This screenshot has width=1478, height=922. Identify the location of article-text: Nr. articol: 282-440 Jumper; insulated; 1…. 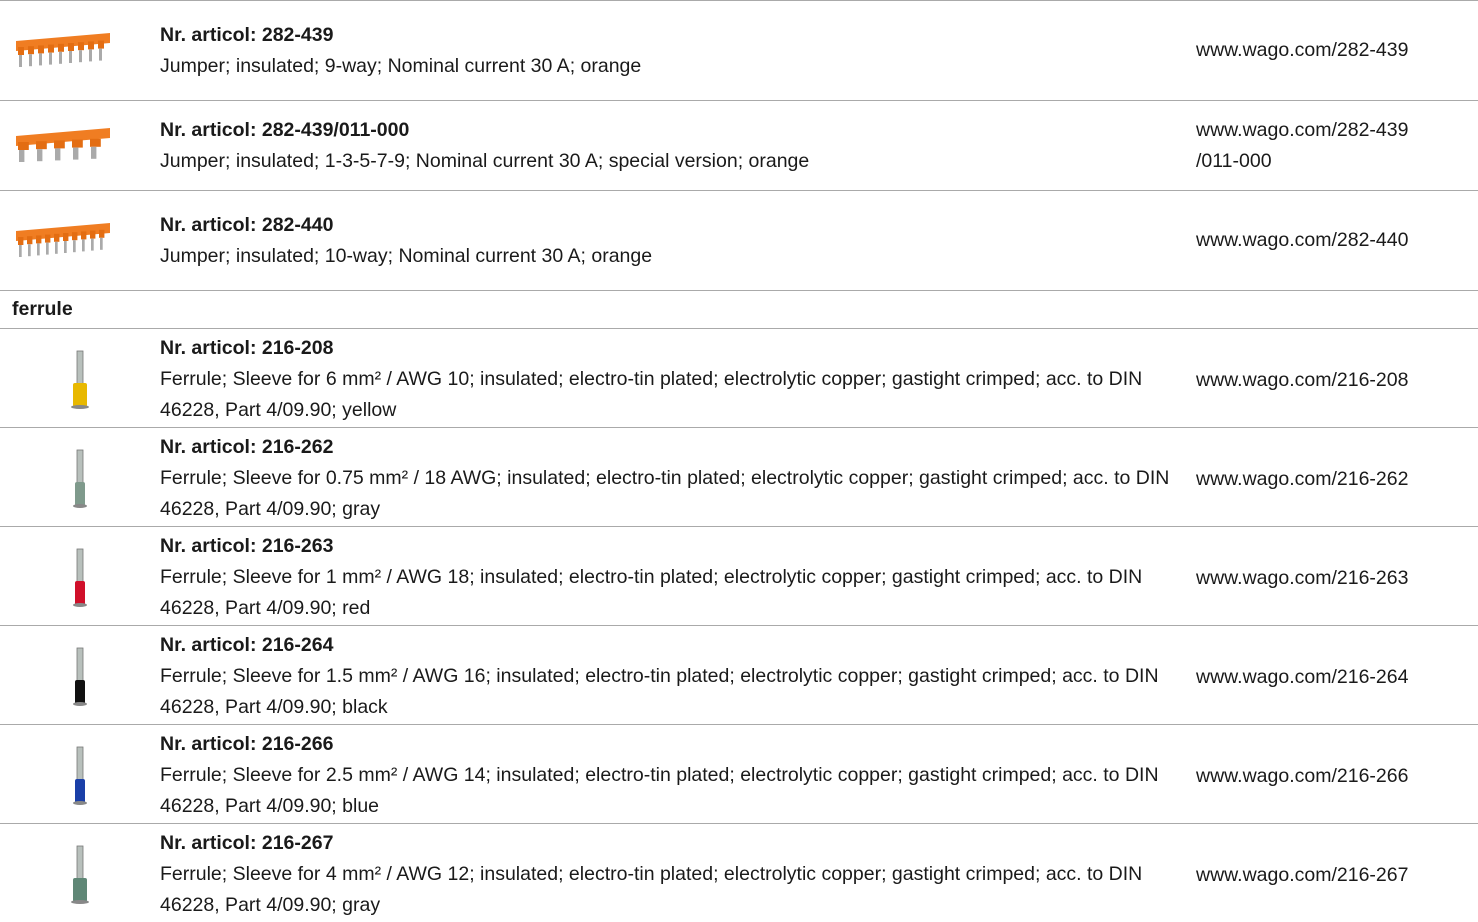
(678, 241).